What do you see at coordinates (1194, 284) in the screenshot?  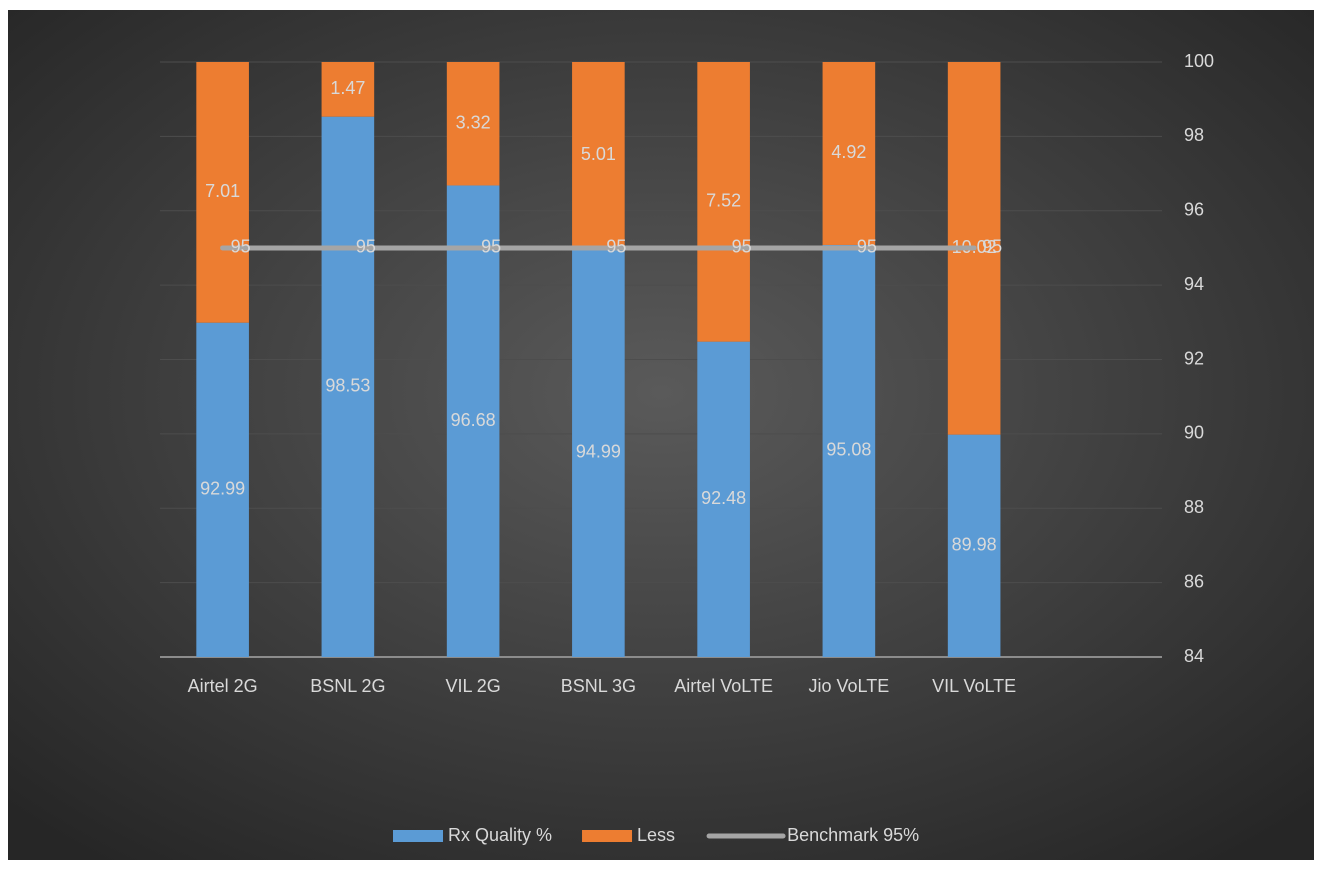 I see `y-tick-label: 94` at bounding box center [1194, 284].